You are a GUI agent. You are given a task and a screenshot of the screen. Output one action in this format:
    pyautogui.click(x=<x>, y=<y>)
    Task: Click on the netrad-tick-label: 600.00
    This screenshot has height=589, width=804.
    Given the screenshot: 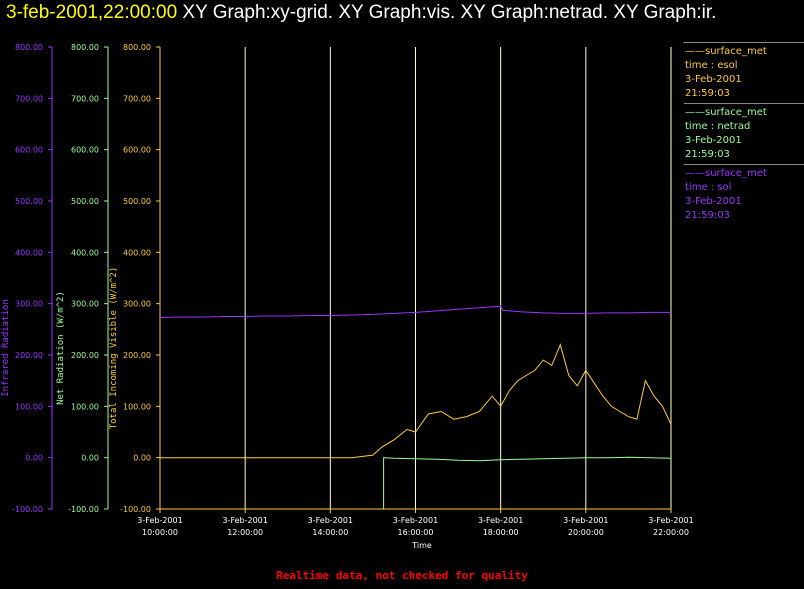 What is the action you would take?
    pyautogui.click(x=85, y=150)
    